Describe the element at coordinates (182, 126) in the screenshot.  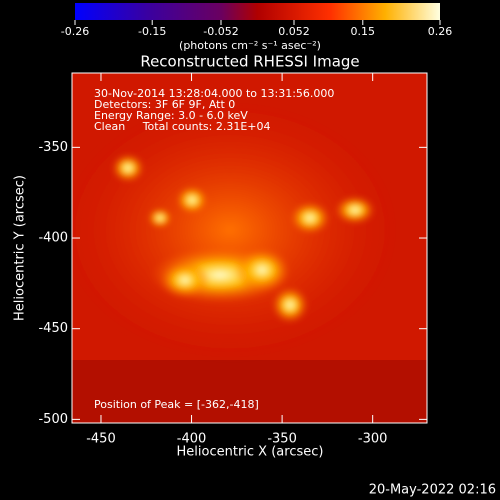
I see `annotation: Clean Total counts: 2.31E+04` at that location.